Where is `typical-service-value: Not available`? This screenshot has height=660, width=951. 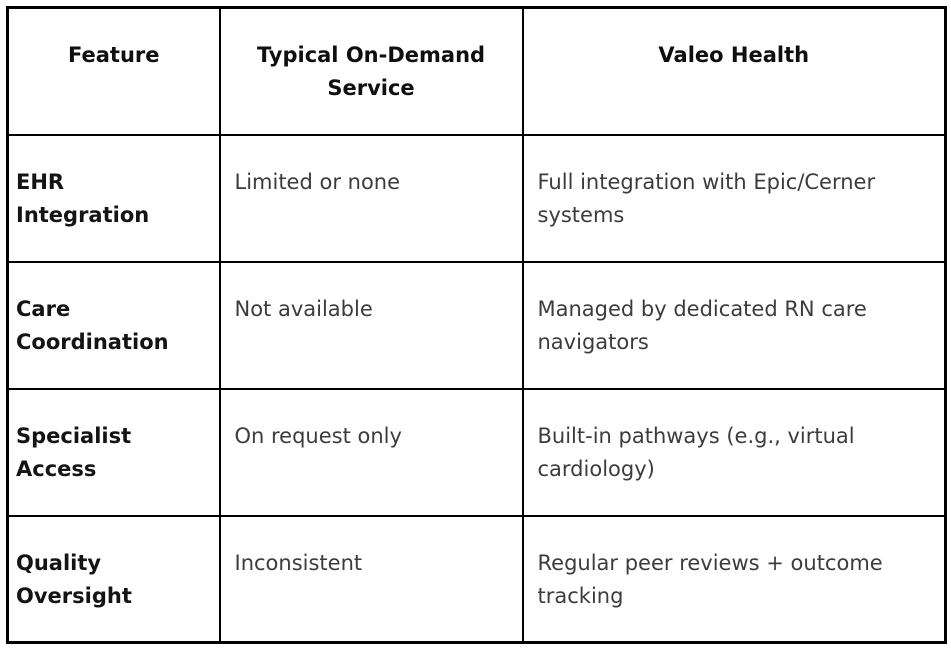 typical-service-value: Not available is located at coordinates (371, 325).